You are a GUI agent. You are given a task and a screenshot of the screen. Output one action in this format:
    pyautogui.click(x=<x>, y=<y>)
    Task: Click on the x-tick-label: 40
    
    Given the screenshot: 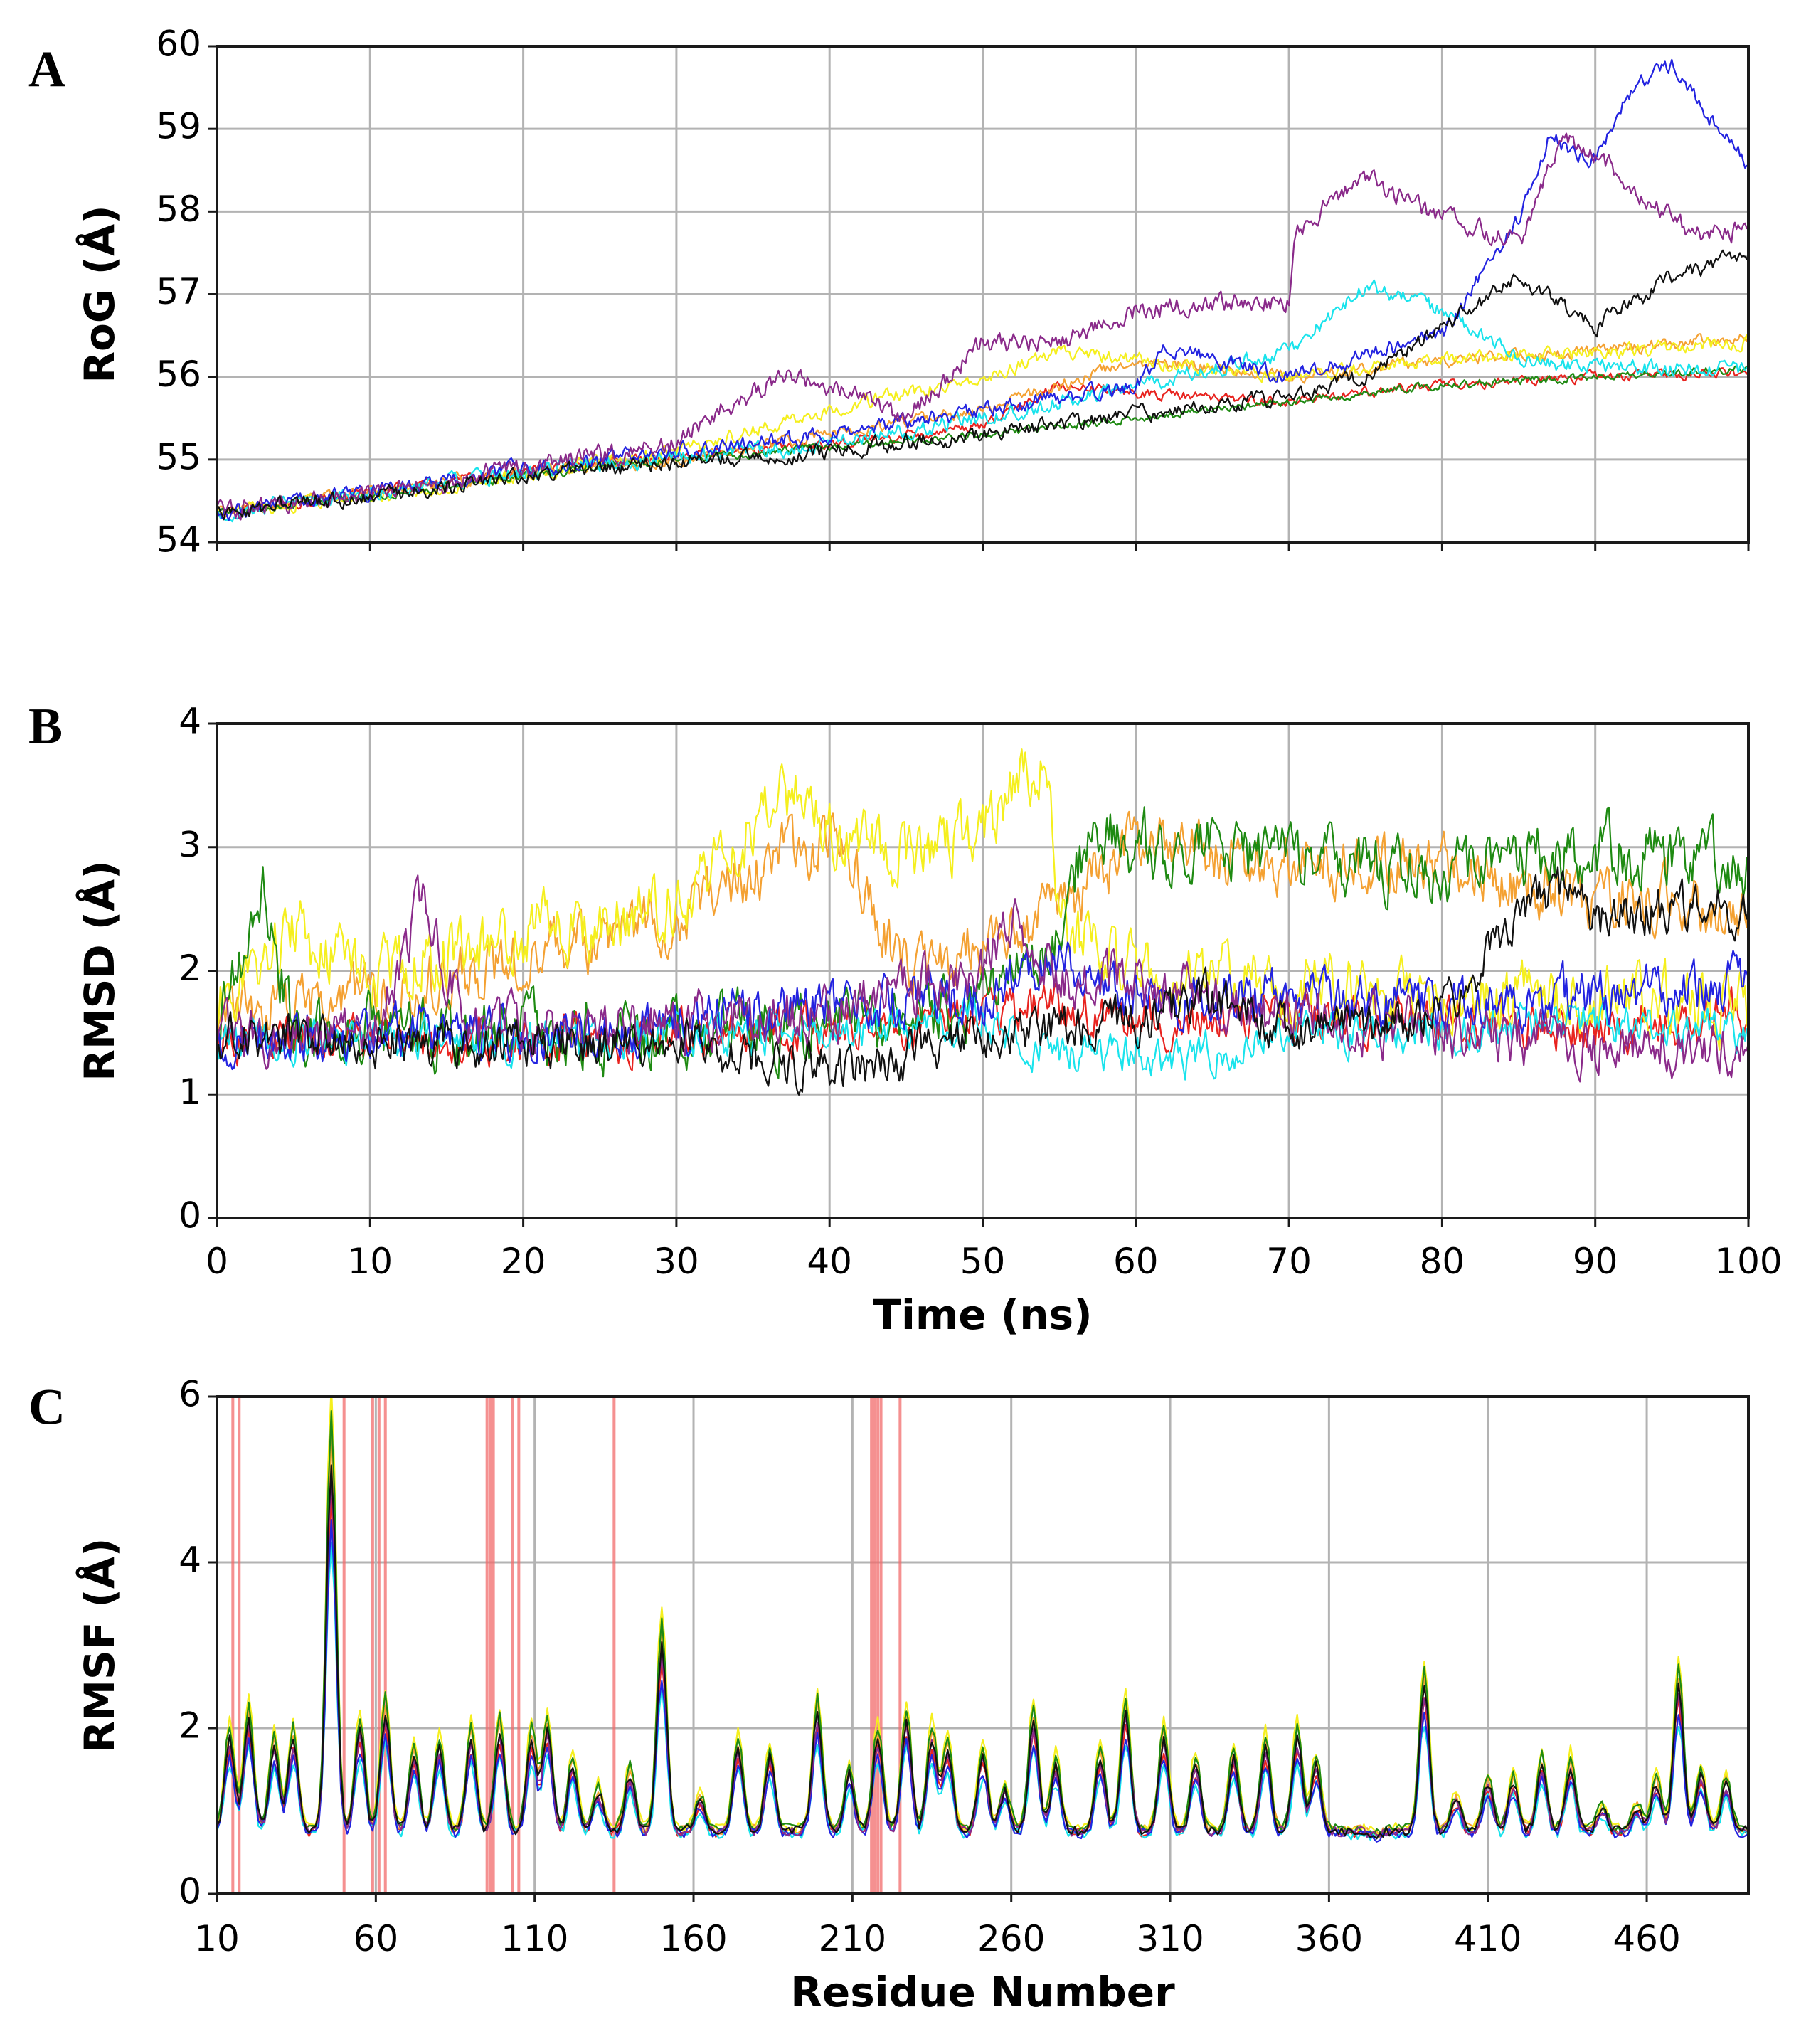 What is the action you would take?
    pyautogui.click(x=829, y=1261)
    